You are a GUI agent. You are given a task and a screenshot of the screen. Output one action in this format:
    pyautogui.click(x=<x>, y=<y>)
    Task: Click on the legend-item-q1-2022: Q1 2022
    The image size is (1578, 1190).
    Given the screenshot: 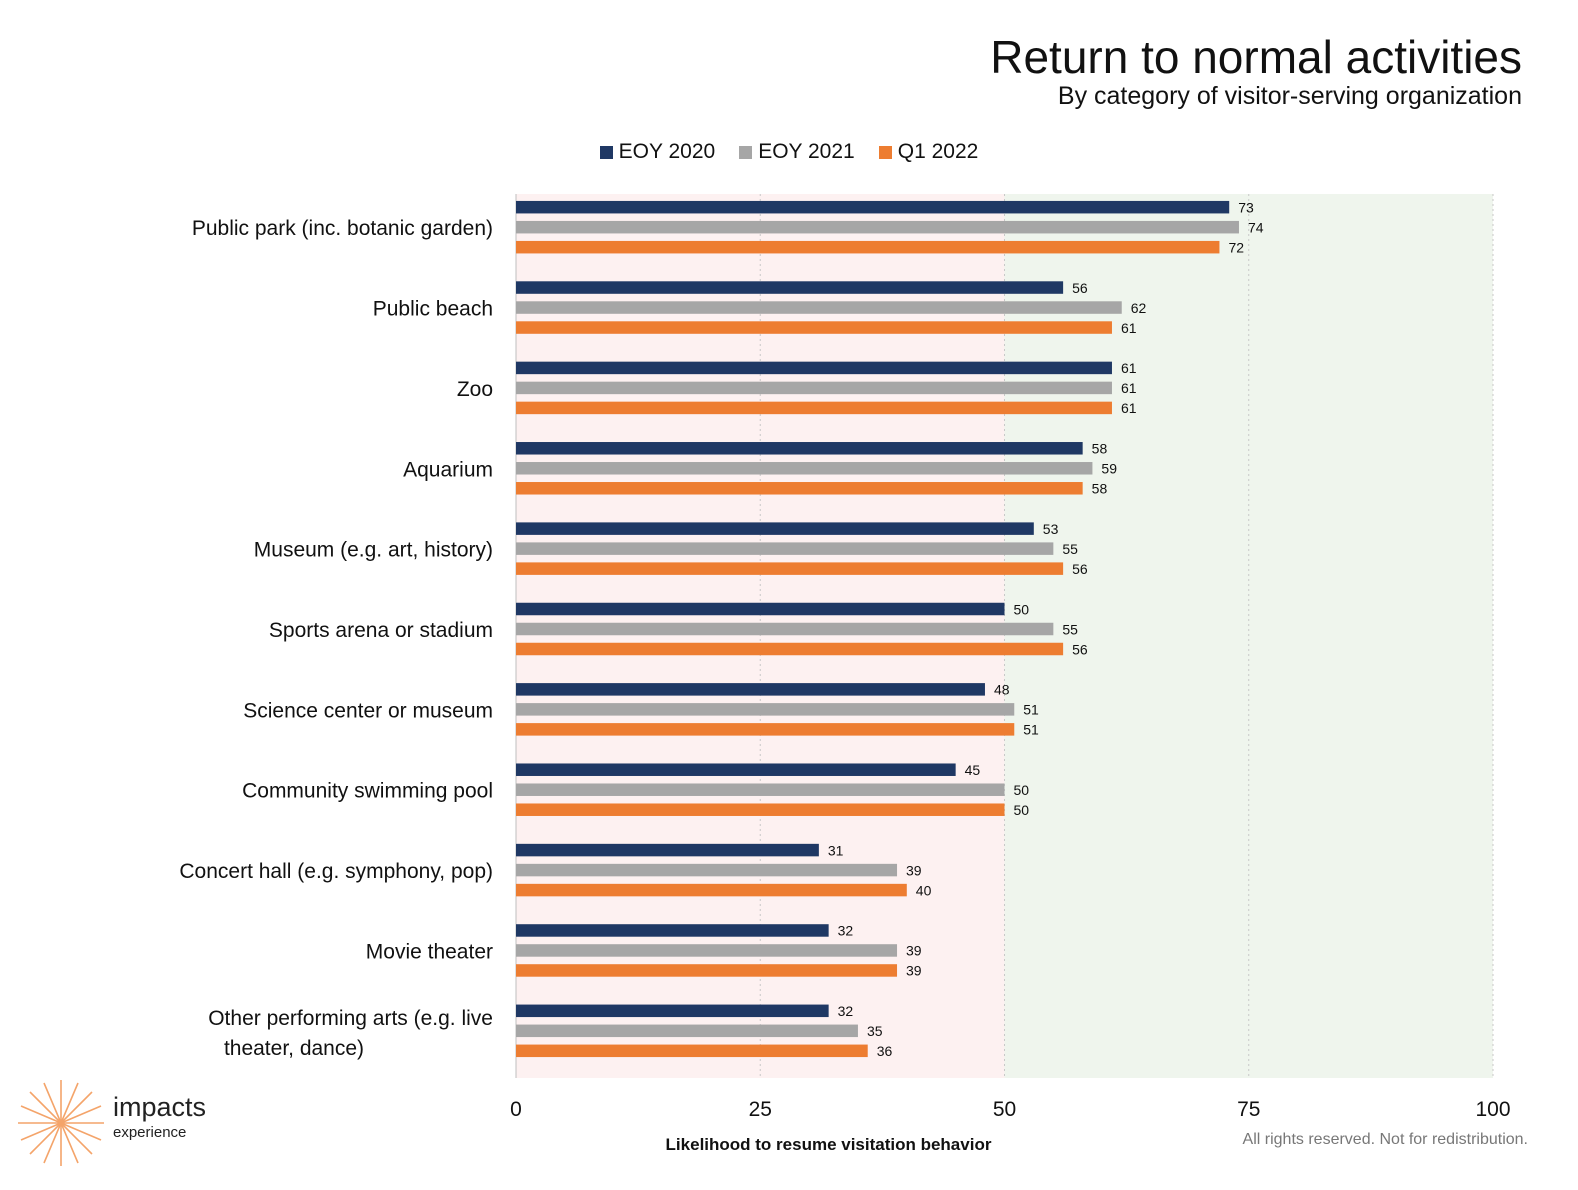 What is the action you would take?
    pyautogui.click(x=928, y=152)
    